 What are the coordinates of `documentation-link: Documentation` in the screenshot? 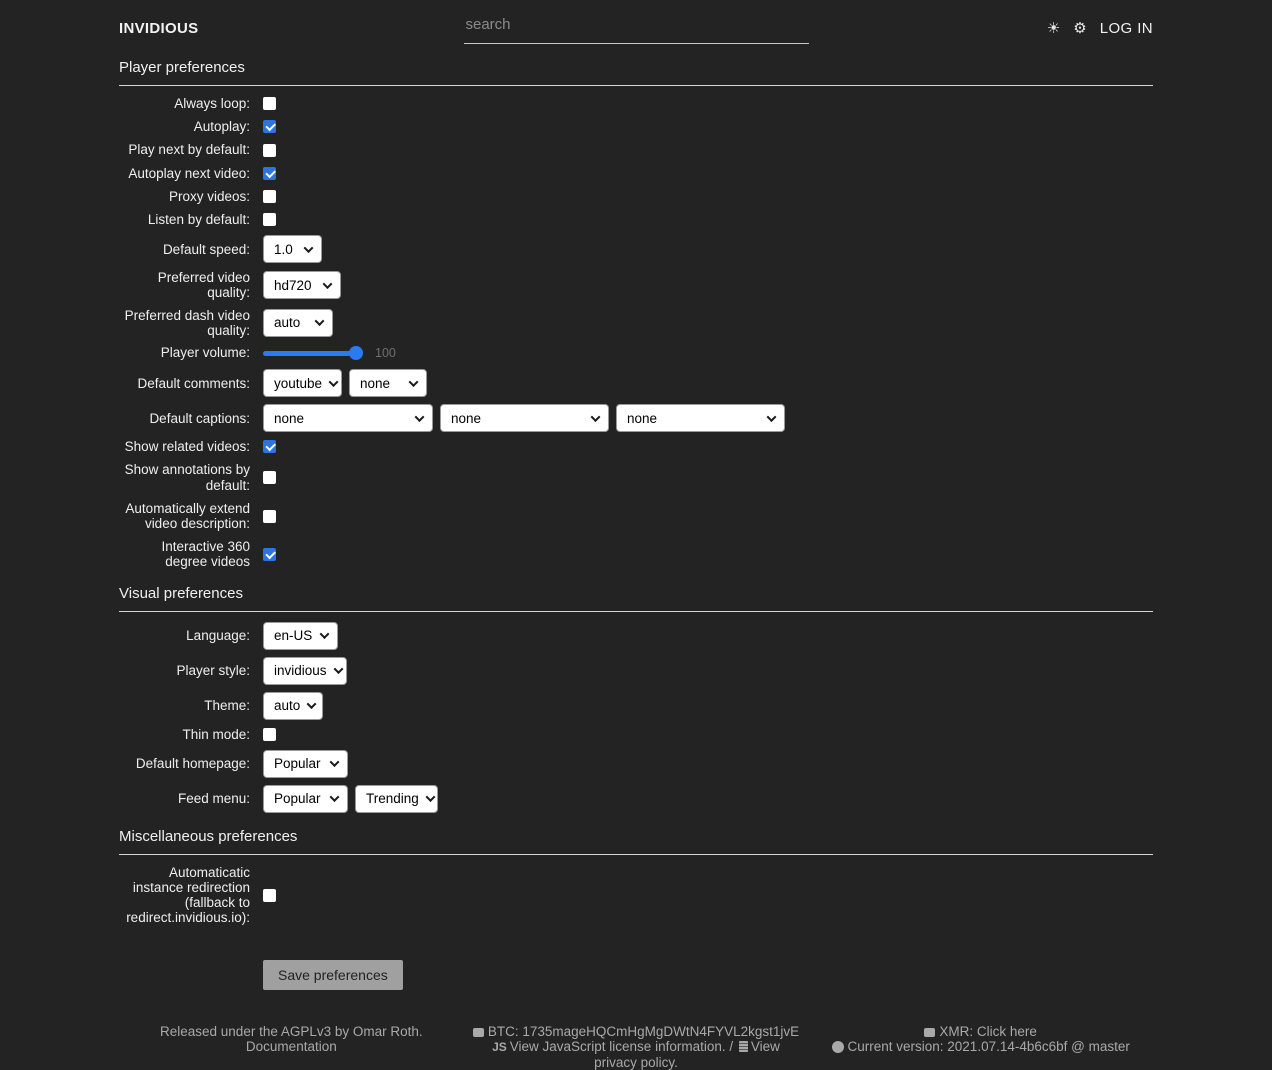 It's located at (291, 1046).